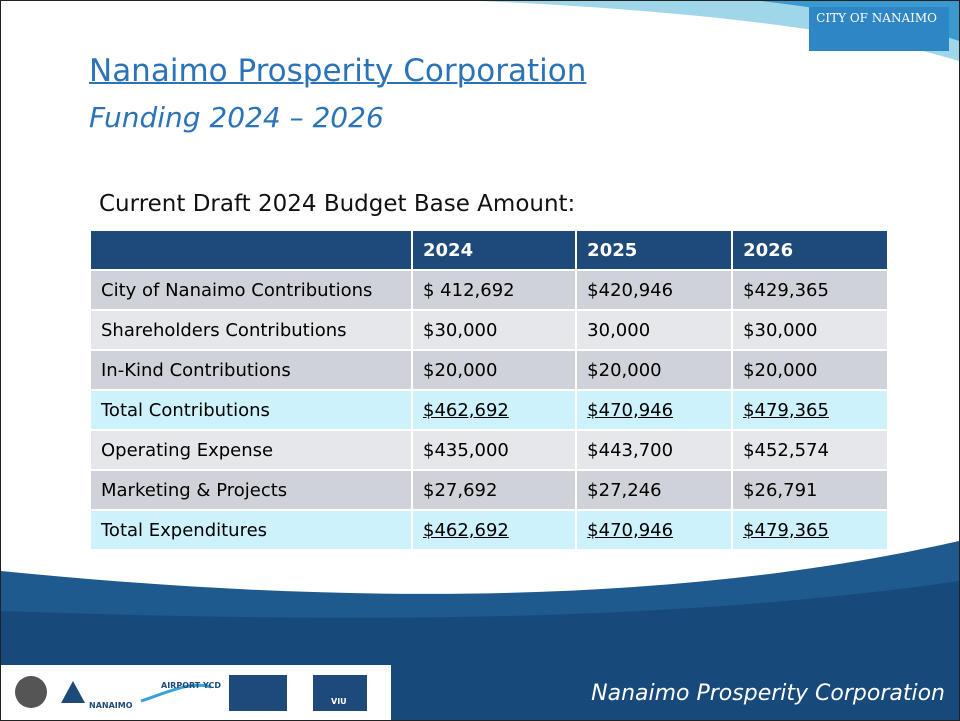 This screenshot has height=721, width=960. I want to click on value-cell: $420,946, so click(654, 290).